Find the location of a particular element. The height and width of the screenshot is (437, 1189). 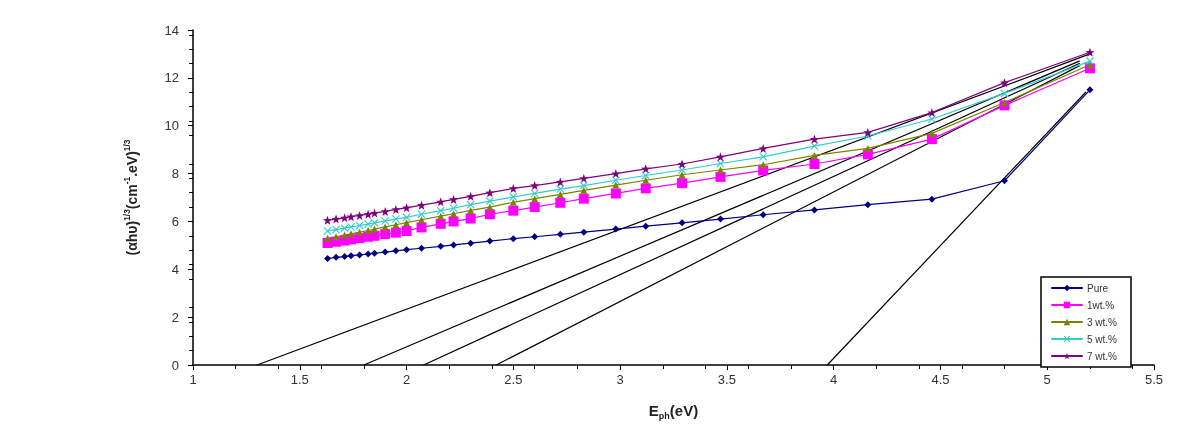

y-tick-label: 4 is located at coordinates (175, 269).